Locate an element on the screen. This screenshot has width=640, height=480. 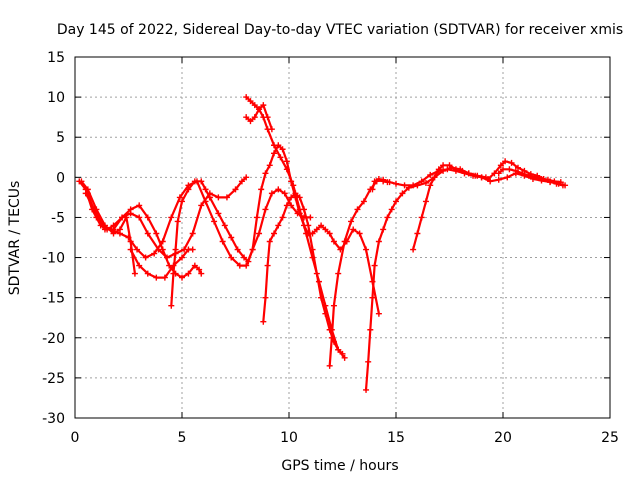
y-tick-label: -25 is located at coordinates (53, 379).